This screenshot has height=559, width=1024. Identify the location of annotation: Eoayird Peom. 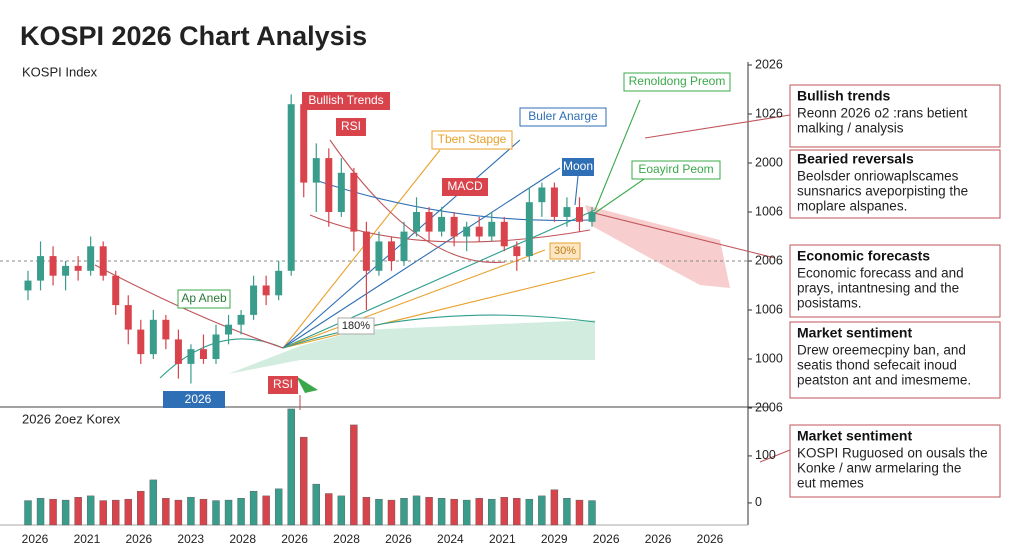
(675, 169).